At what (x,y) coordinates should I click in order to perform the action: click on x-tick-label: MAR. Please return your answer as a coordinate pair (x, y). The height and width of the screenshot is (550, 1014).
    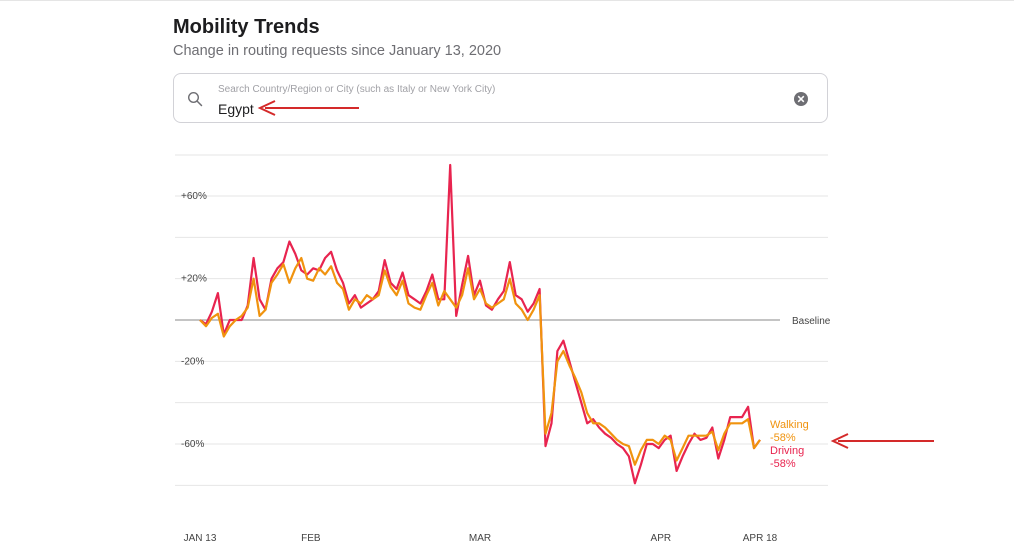
    Looking at the image, I should click on (480, 538).